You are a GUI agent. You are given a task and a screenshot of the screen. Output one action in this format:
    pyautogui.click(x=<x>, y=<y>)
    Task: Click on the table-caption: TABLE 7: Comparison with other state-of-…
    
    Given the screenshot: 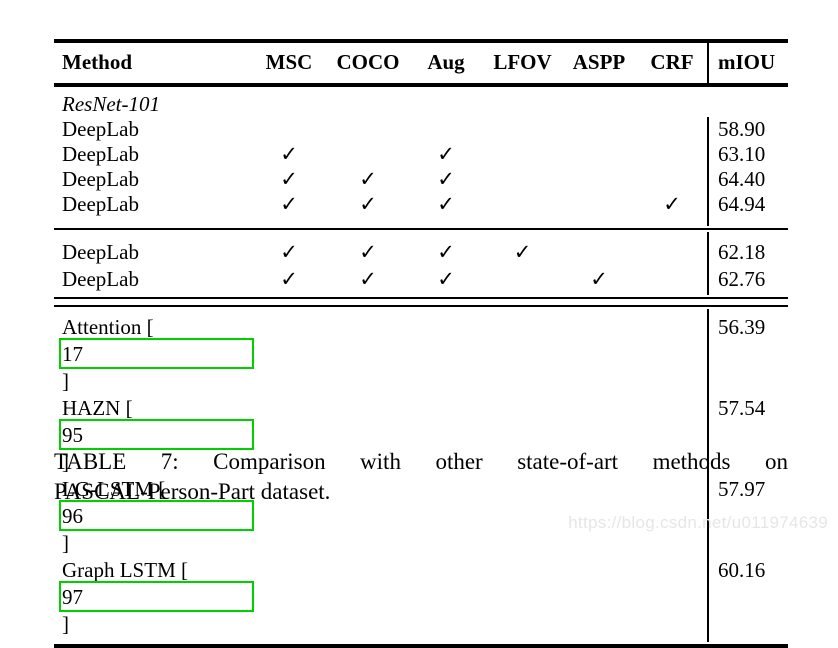 What is the action you would take?
    pyautogui.click(x=421, y=477)
    